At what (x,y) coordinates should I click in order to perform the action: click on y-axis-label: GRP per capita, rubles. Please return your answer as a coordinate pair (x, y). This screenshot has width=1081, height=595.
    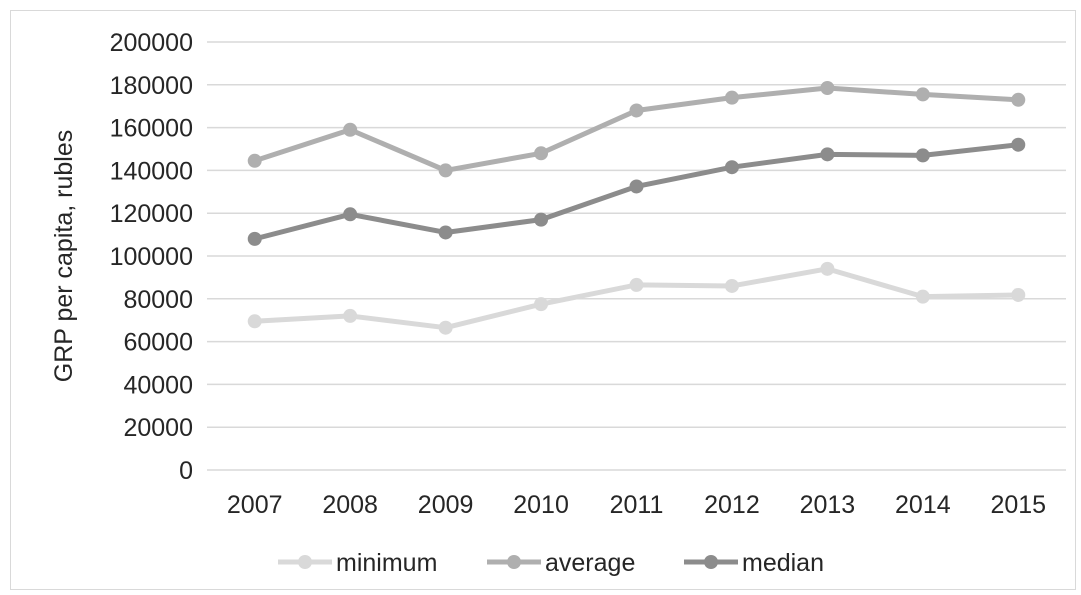
    Looking at the image, I should click on (64, 256).